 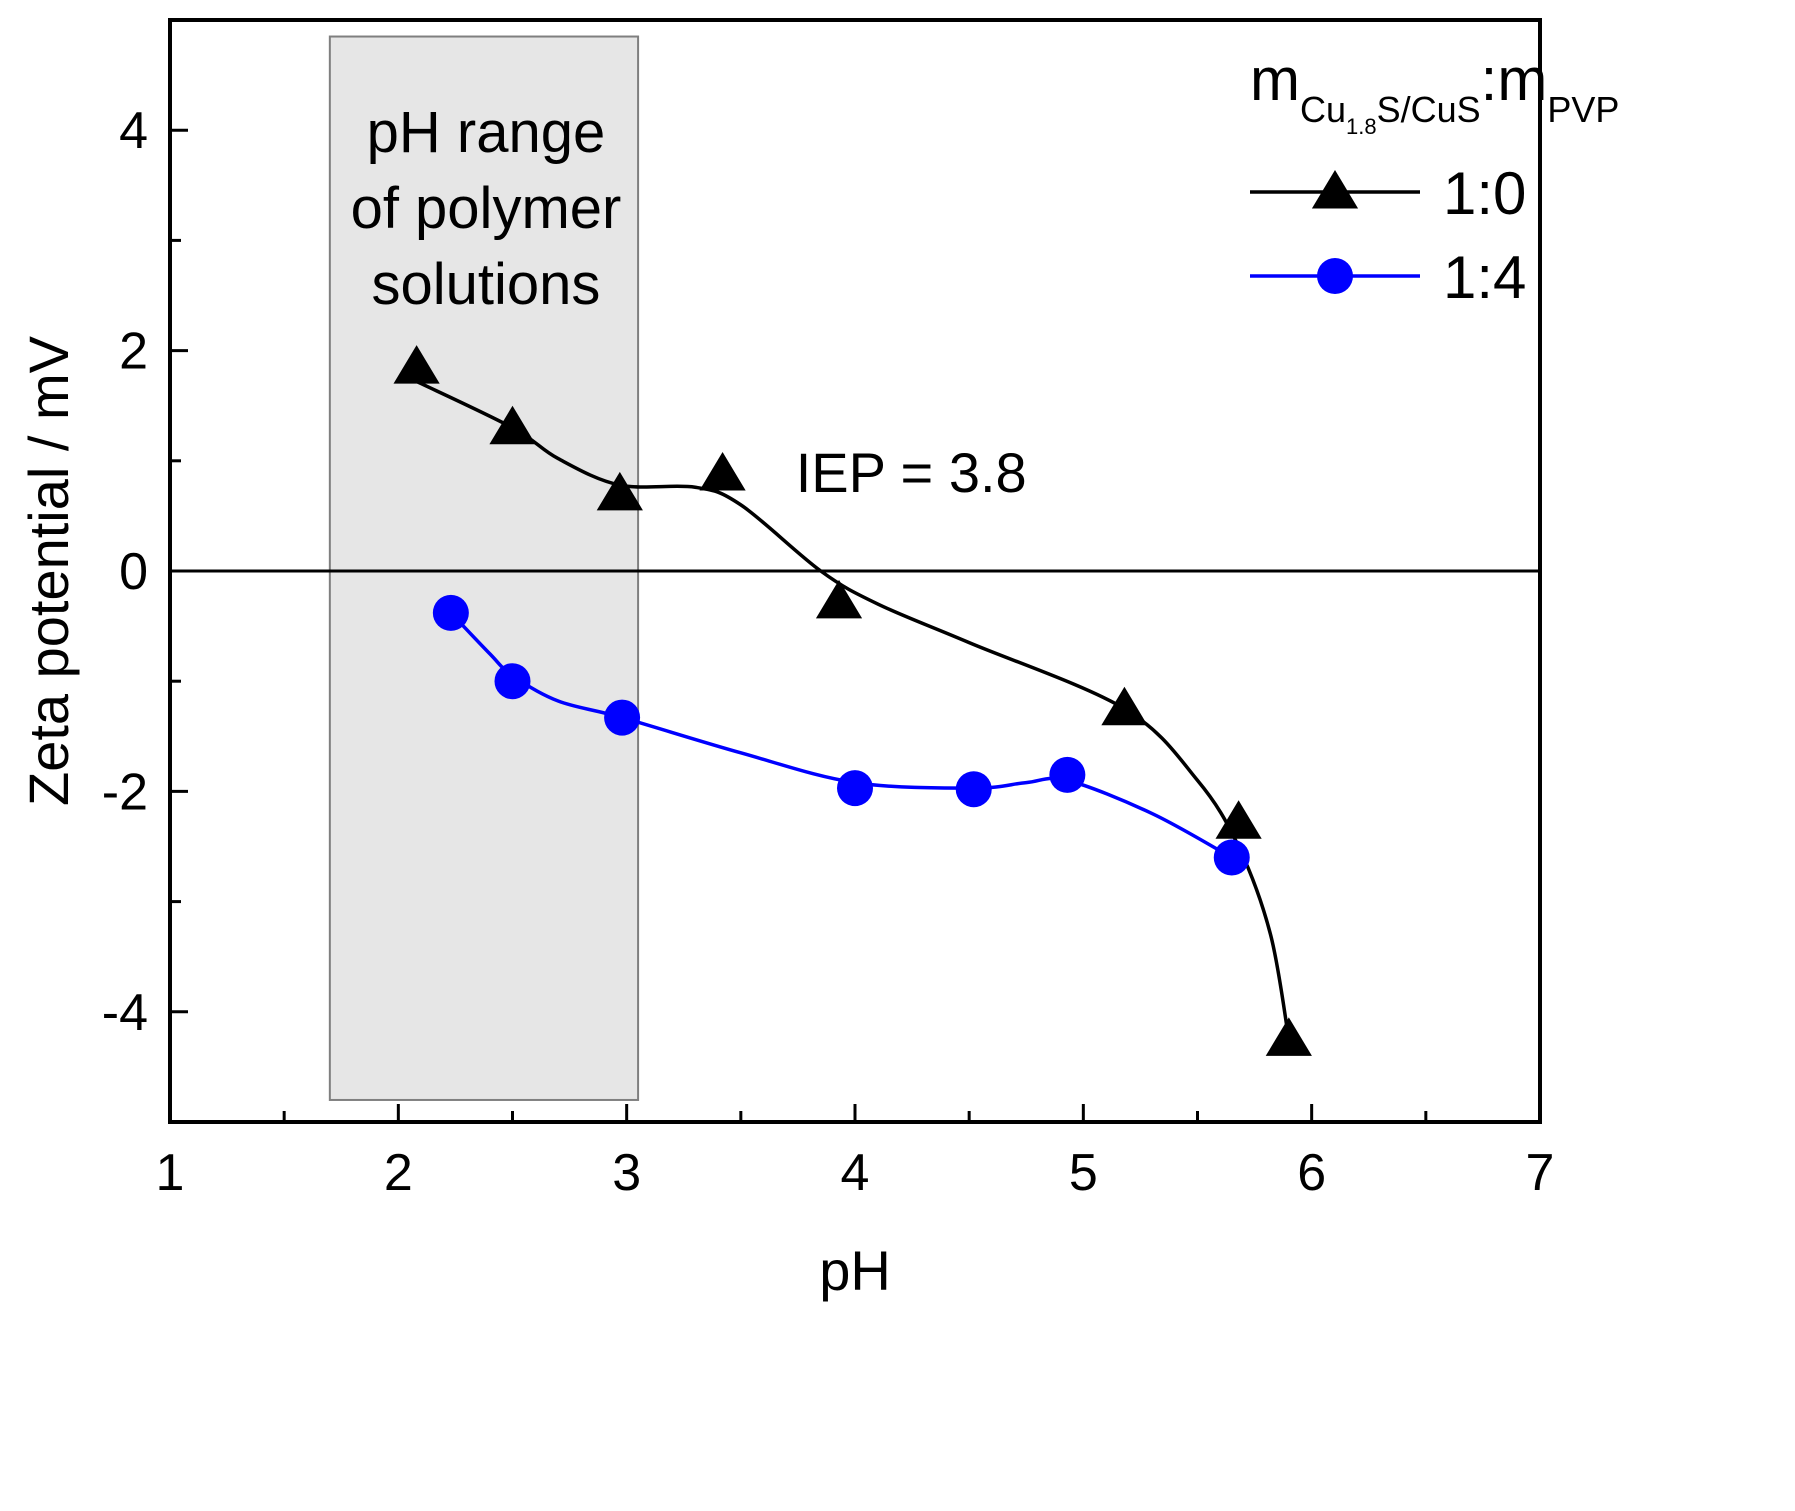 What do you see at coordinates (485, 284) in the screenshot?
I see `shaded-label-line: solutions` at bounding box center [485, 284].